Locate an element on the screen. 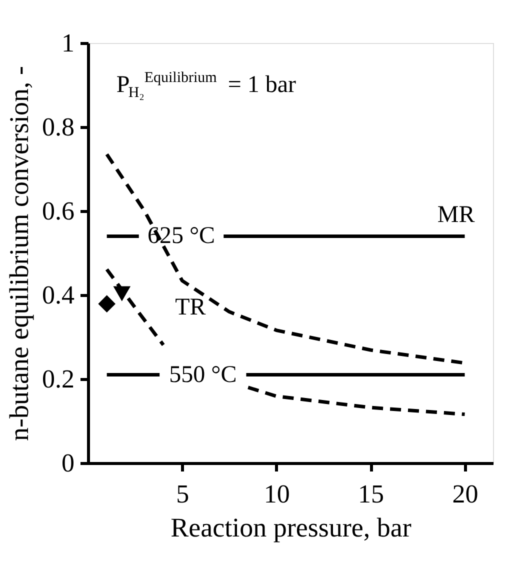  y-tick-label: 0.6 is located at coordinates (58, 211).